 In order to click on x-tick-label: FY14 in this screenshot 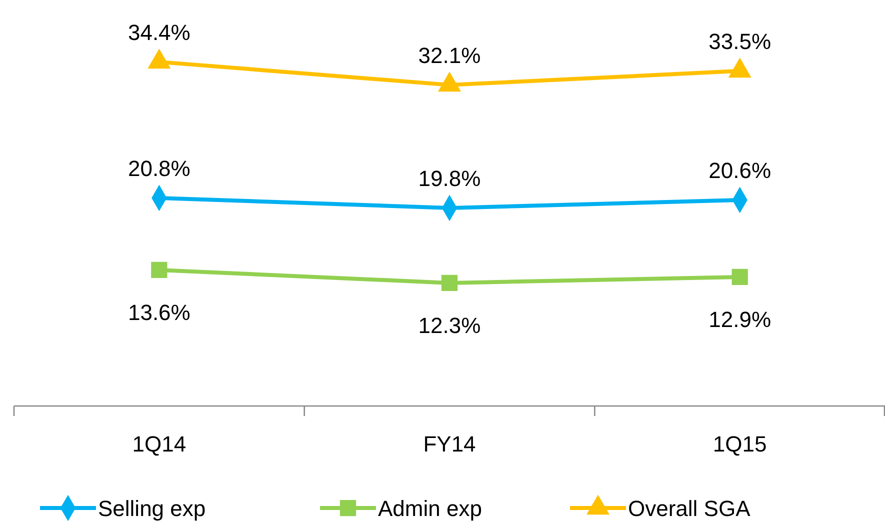, I will do `click(449, 444)`.